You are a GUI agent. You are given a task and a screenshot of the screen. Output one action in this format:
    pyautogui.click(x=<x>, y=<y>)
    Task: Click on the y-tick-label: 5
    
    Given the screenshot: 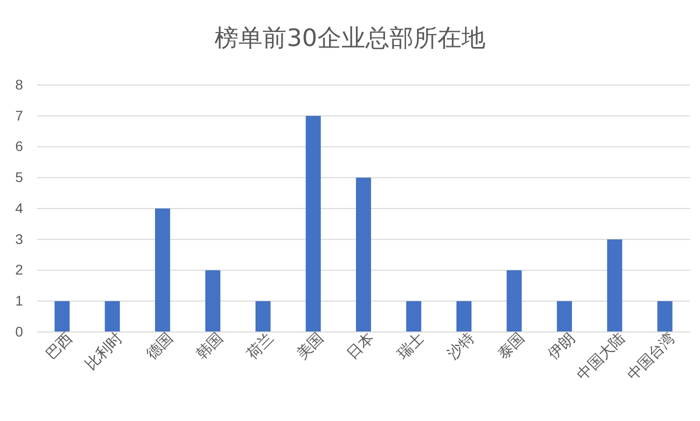 What is the action you would take?
    pyautogui.click(x=19, y=177)
    